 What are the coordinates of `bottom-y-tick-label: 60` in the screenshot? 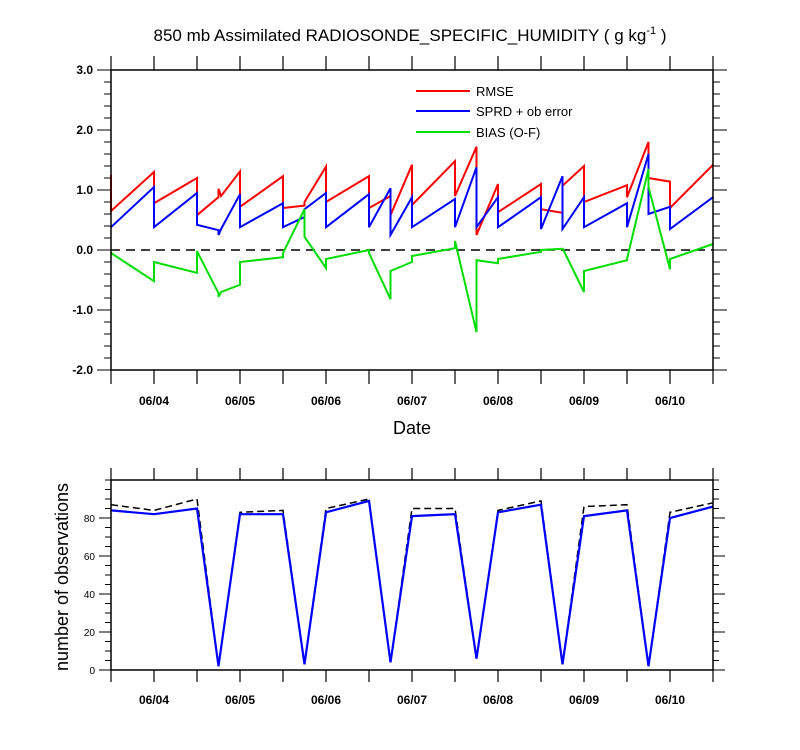 It's located at (90, 557).